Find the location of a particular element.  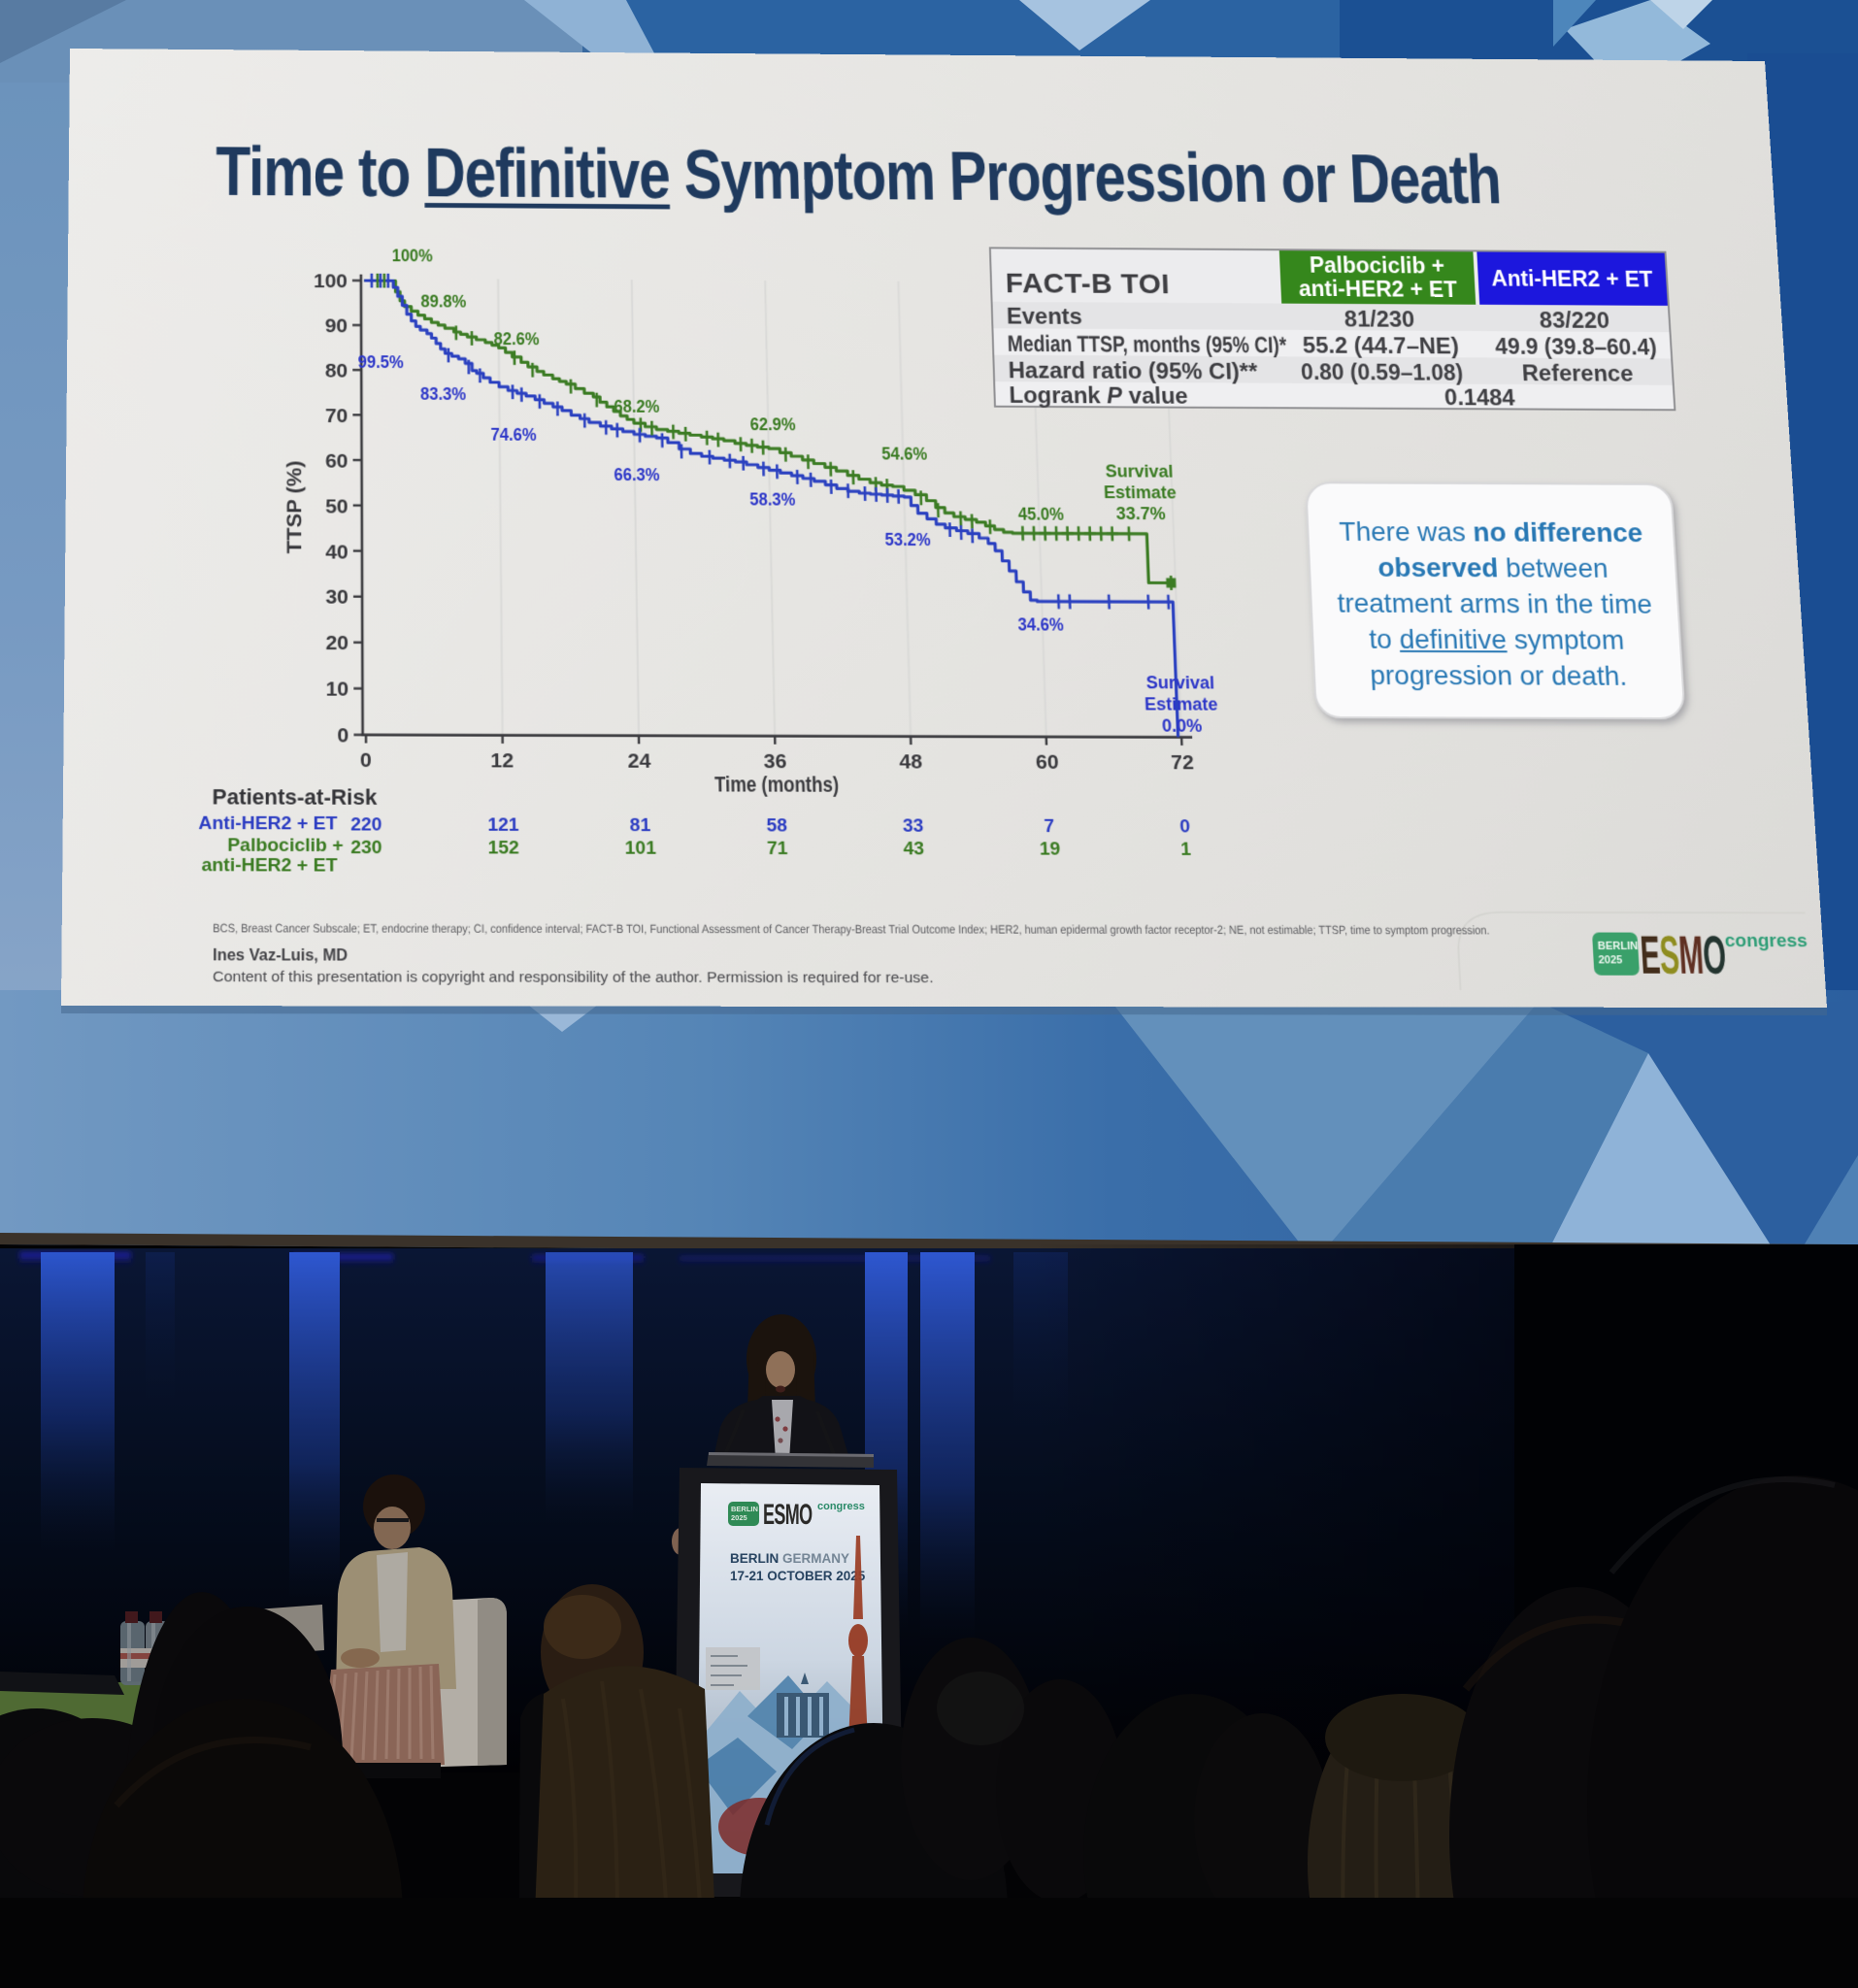

svg-text: 24 is located at coordinates (640, 761).